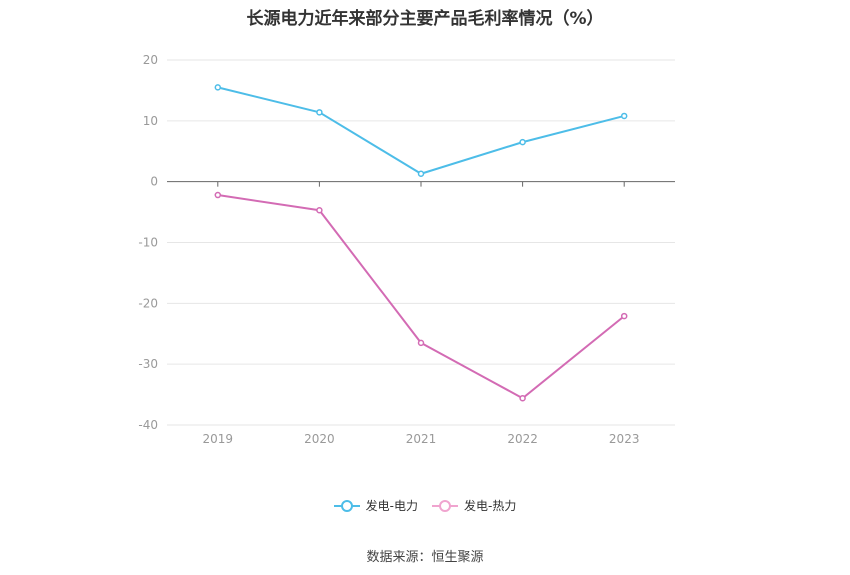 The width and height of the screenshot is (850, 575). I want to click on source-note: 数据来源：恒生聚源, so click(425, 557).